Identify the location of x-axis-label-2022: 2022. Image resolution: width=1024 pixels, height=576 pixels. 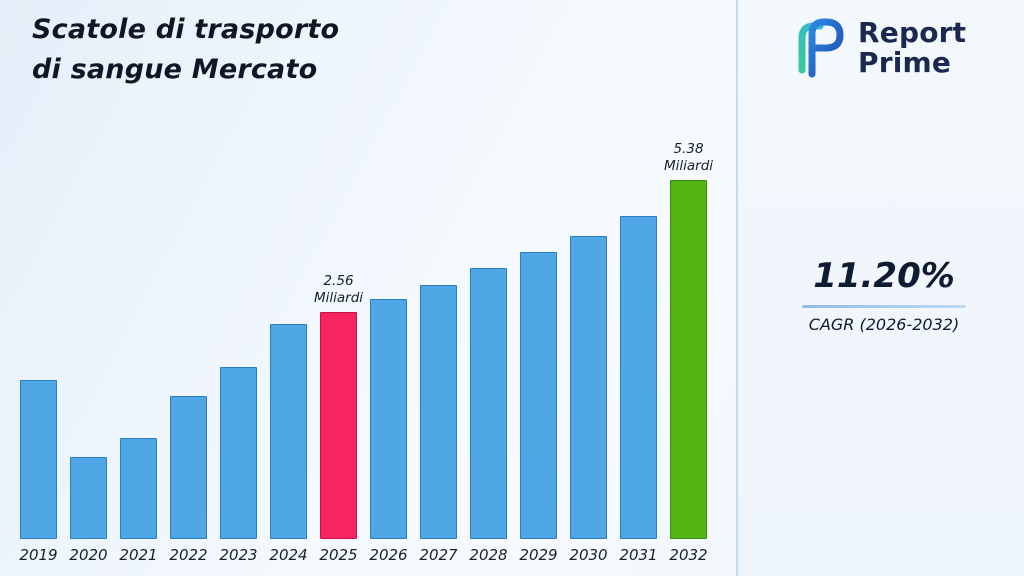
(188, 555).